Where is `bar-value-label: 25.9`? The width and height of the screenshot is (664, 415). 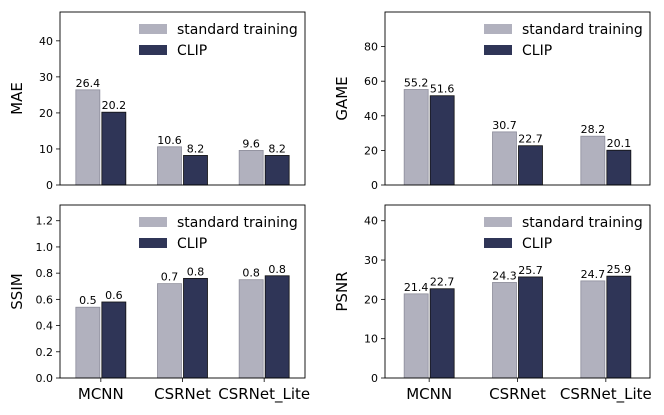 bar-value-label: 25.9 is located at coordinates (619, 269).